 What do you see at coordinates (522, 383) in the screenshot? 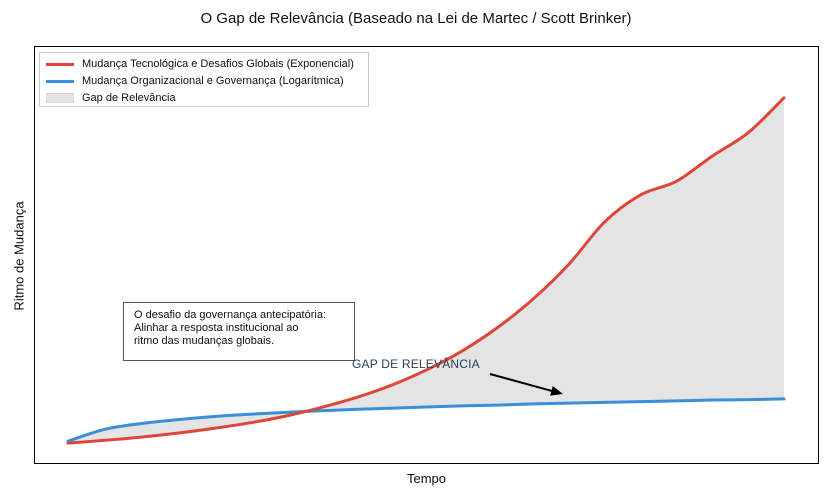
I see `gap-arrow-shaft` at bounding box center [522, 383].